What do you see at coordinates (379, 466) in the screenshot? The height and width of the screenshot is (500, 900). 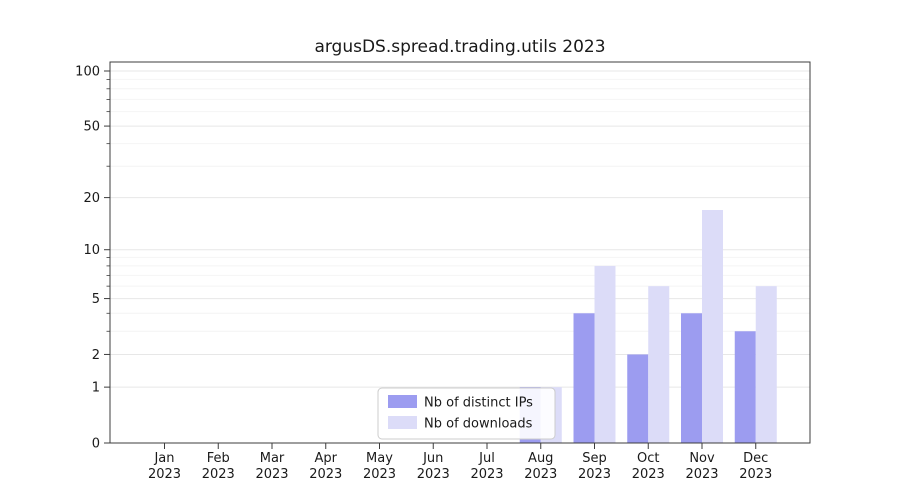 I see `x-tick-label: May 2023` at bounding box center [379, 466].